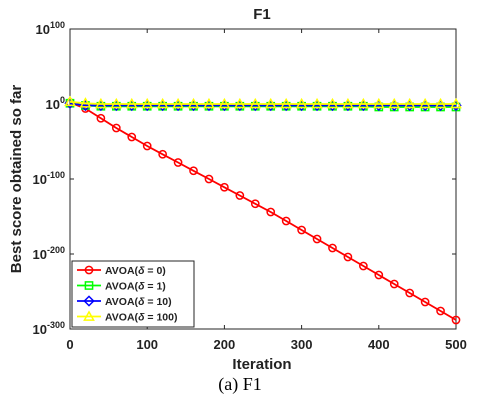  What do you see at coordinates (147, 344) in the screenshot?
I see `x-tick-label: 100` at bounding box center [147, 344].